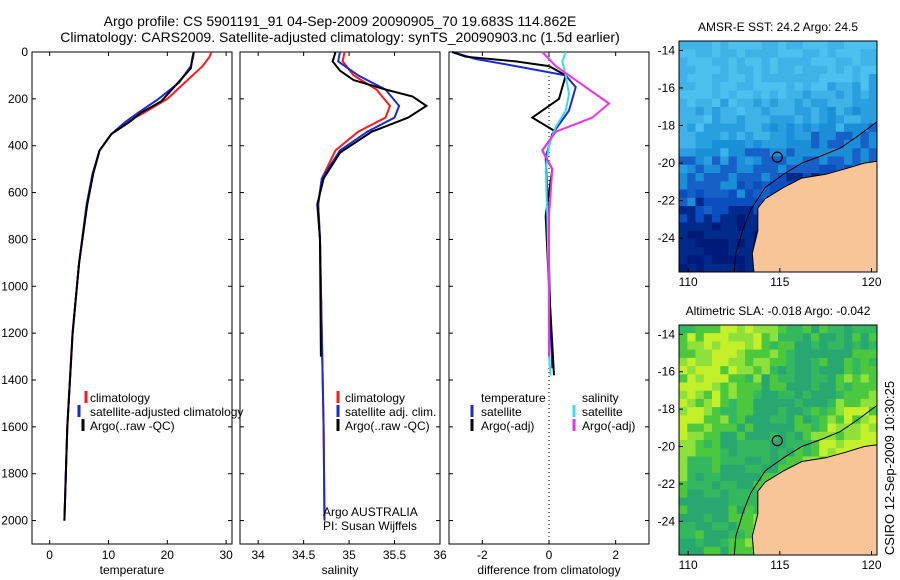 Image resolution: width=900 pixels, height=580 pixels. What do you see at coordinates (18, 193) in the screenshot?
I see `y-tick-label: 600` at bounding box center [18, 193].